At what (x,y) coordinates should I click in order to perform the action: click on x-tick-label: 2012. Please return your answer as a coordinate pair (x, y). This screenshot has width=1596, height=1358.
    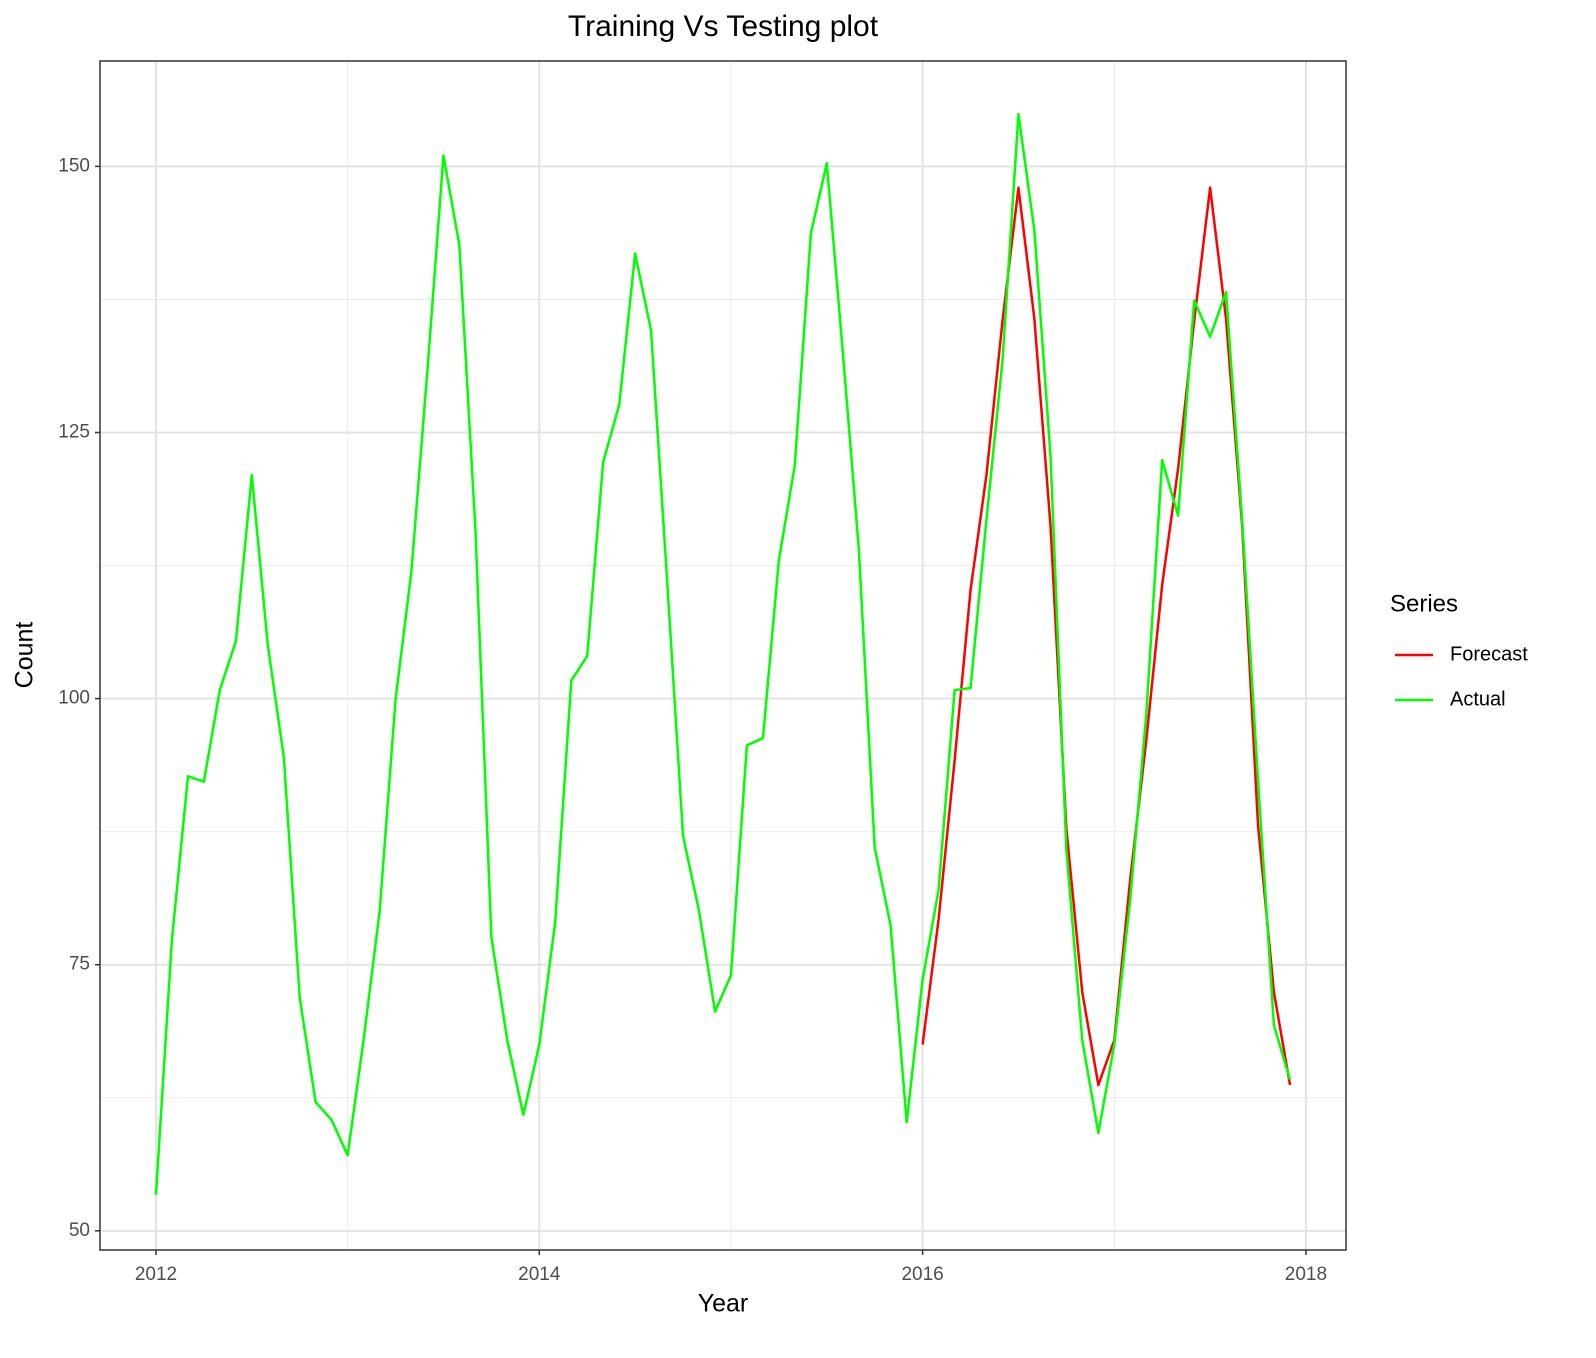
    Looking at the image, I should click on (156, 1274).